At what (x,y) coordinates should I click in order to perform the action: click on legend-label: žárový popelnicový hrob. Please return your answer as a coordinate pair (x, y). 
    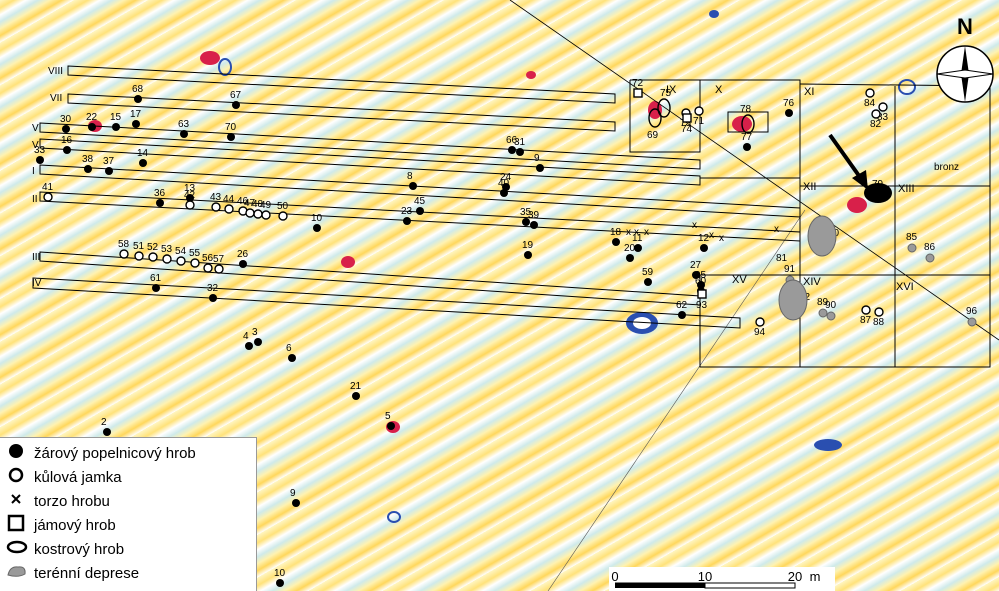
    Looking at the image, I should click on (115, 453).